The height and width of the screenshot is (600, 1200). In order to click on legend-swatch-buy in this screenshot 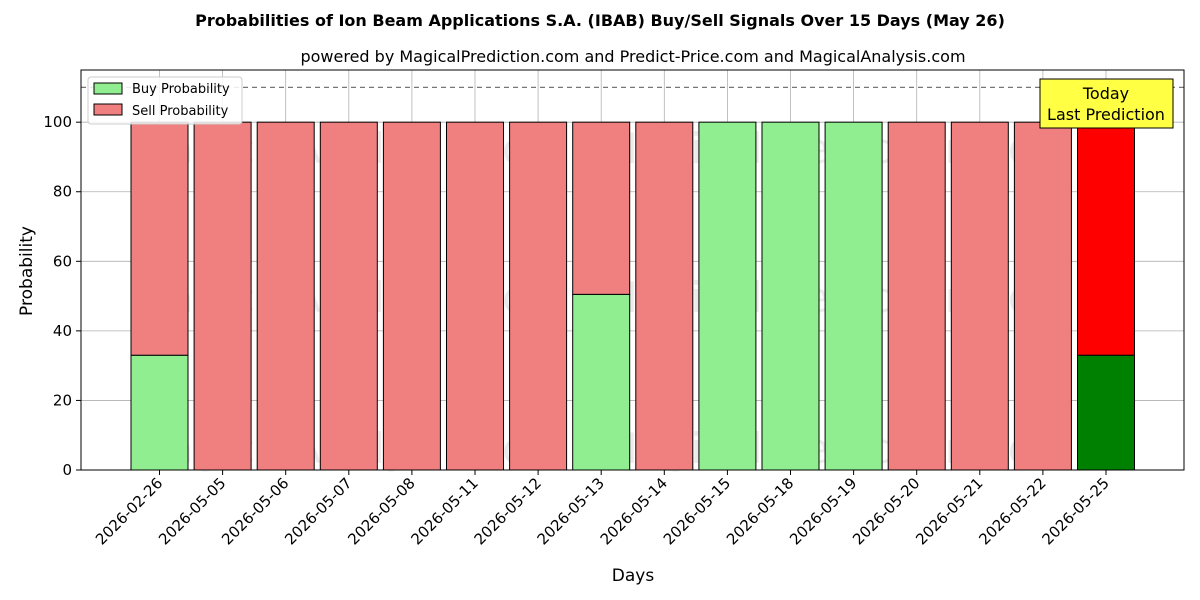, I will do `click(108, 88)`.